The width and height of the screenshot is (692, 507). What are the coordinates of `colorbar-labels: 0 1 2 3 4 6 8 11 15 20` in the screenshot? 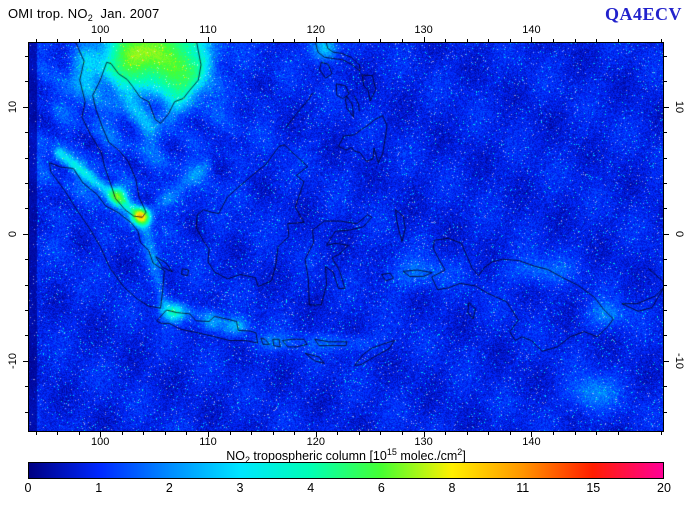 It's located at (347, 488).